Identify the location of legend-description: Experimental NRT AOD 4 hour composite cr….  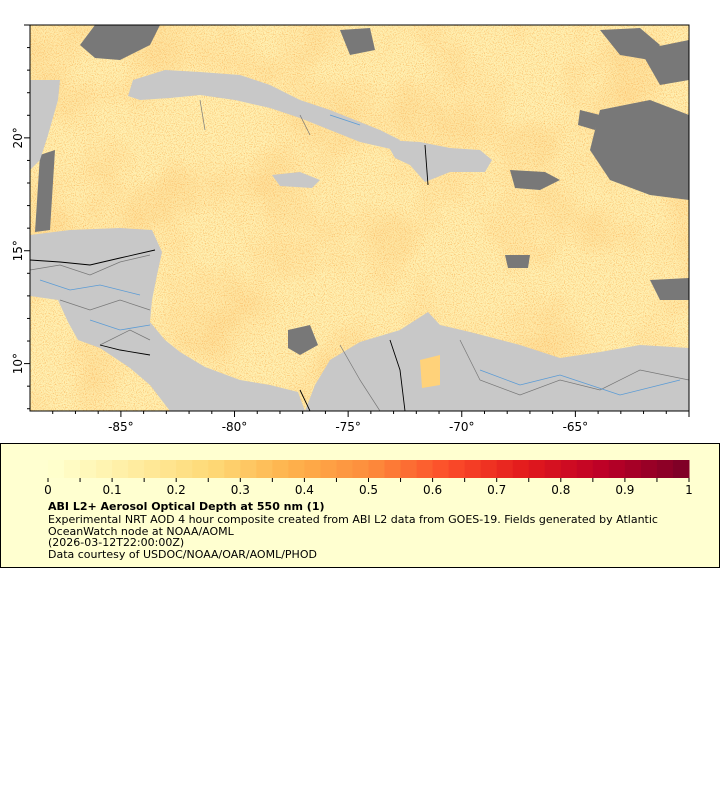
(368, 537).